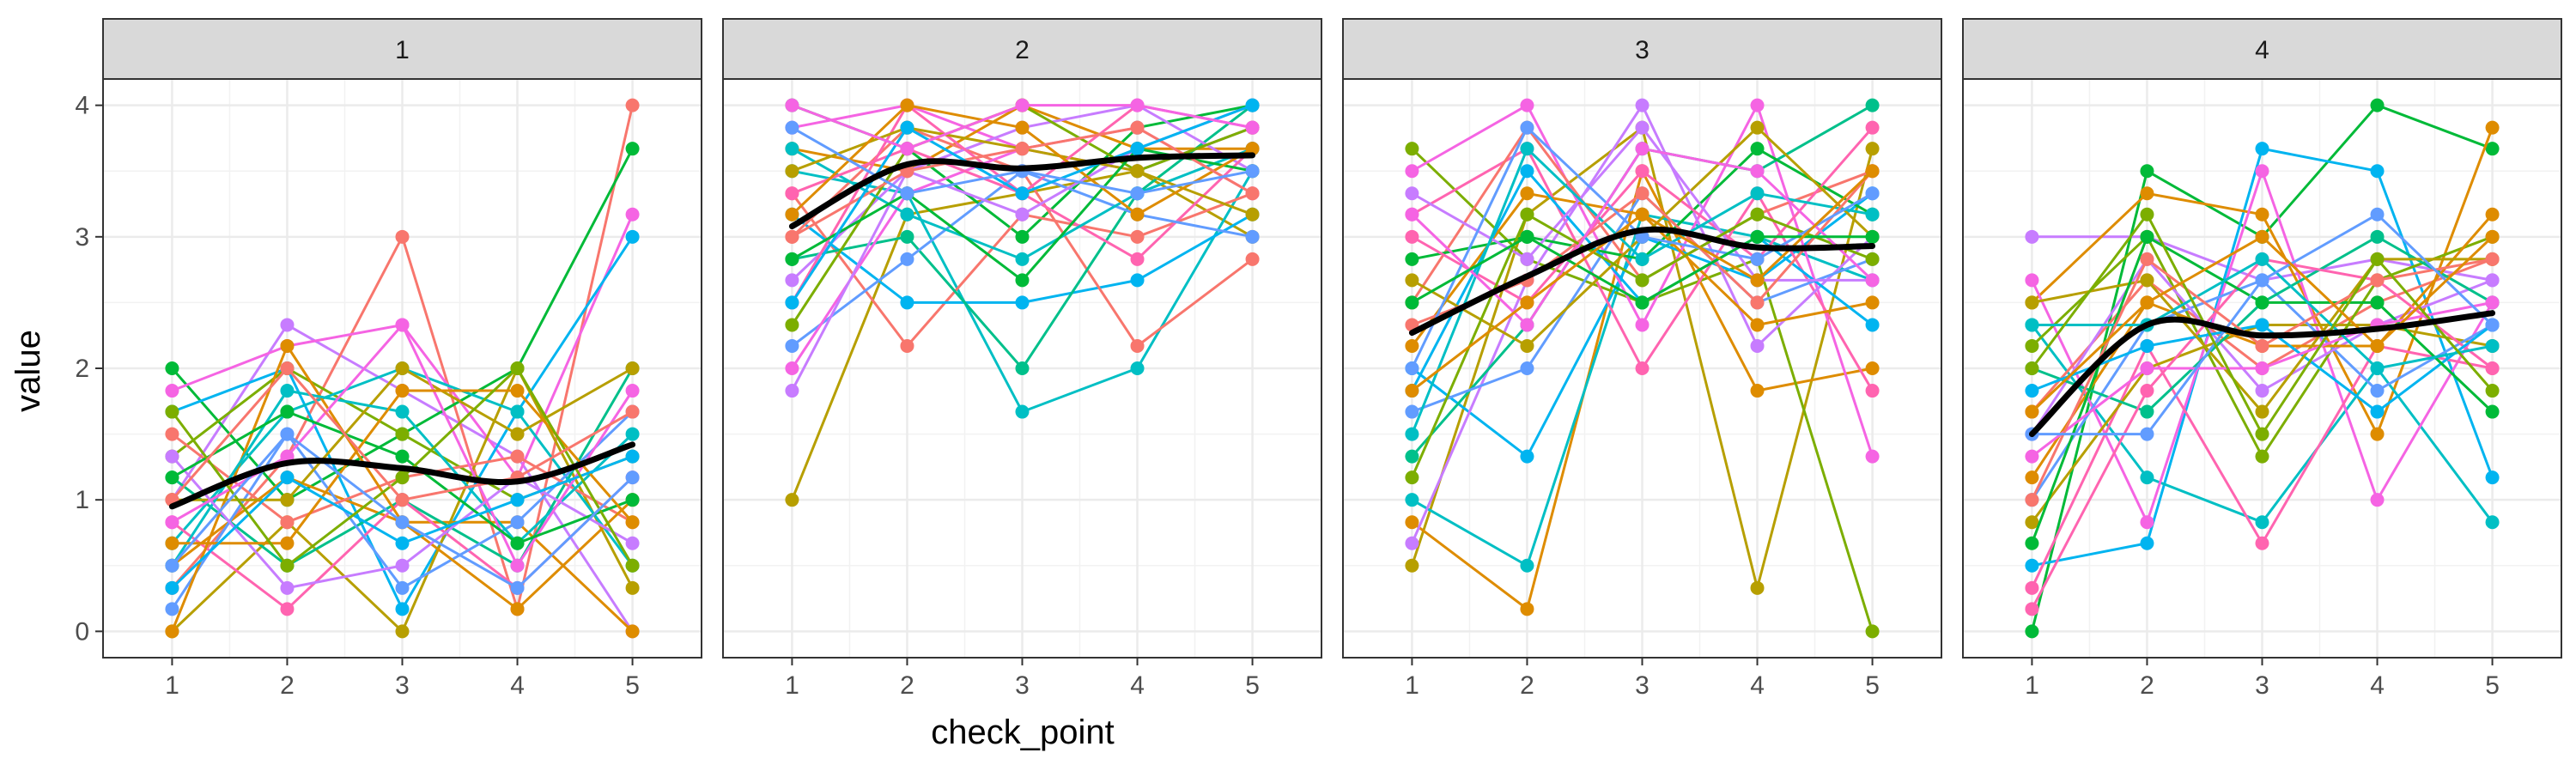  What do you see at coordinates (1758, 685) in the screenshot?
I see `x-tick-label: 4` at bounding box center [1758, 685].